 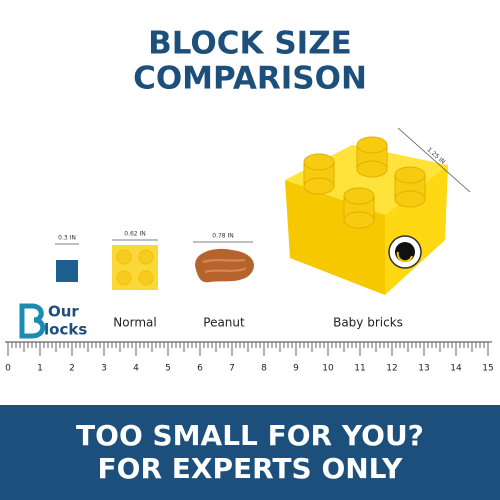 I want to click on caption: Peanut, so click(x=224, y=323).